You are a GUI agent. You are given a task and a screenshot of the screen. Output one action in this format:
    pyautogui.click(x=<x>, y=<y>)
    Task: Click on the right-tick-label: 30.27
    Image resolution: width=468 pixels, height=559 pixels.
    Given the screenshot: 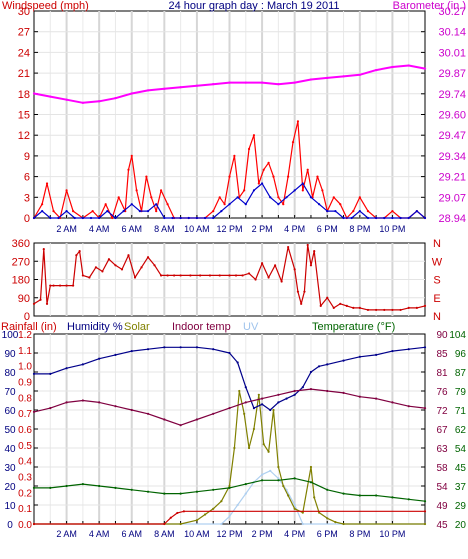 What is the action you would take?
    pyautogui.click(x=452, y=12)
    